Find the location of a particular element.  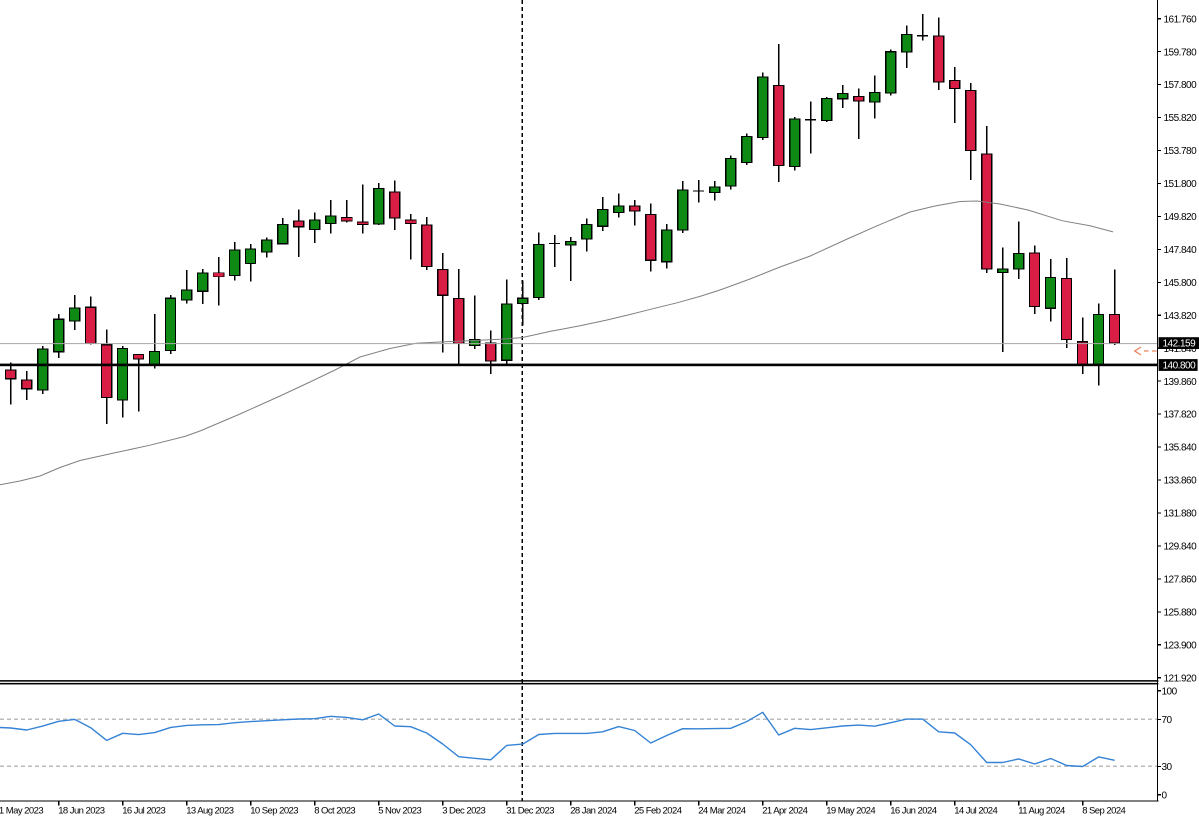

svg-text: 8 Sep 2024 is located at coordinates (1103, 810).